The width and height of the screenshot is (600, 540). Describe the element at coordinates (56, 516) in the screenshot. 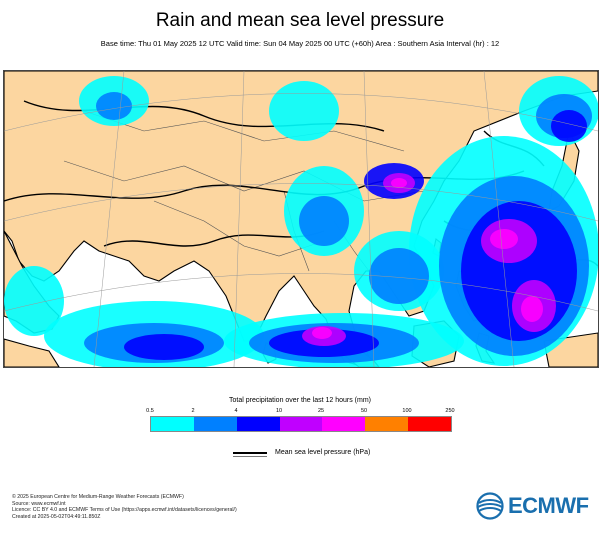

I see `footer-created: Created at 2025-05-02T04:49:11.850Z` at that location.